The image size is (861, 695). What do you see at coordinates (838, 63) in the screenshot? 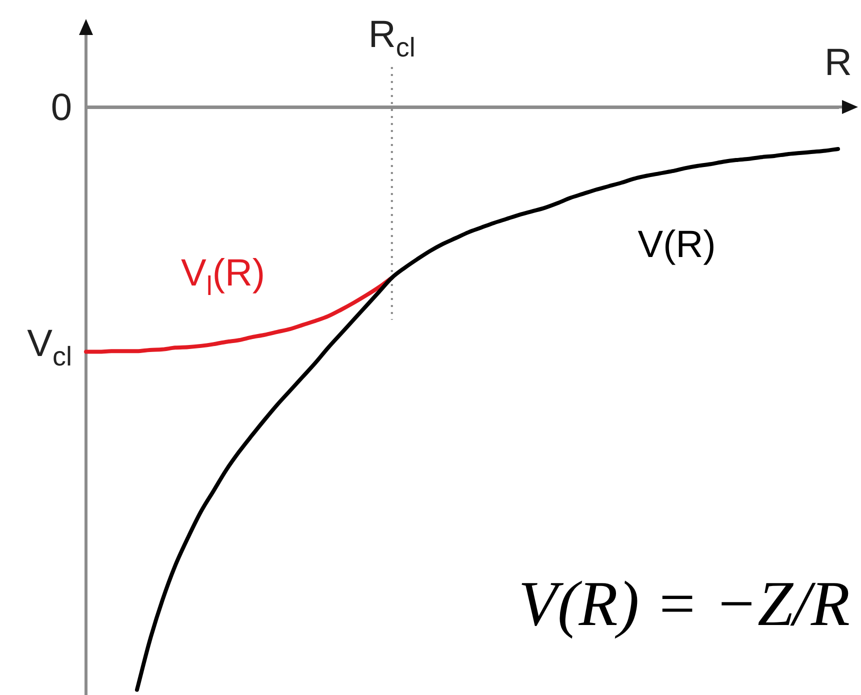
I see `x-axis-title: R` at bounding box center [838, 63].